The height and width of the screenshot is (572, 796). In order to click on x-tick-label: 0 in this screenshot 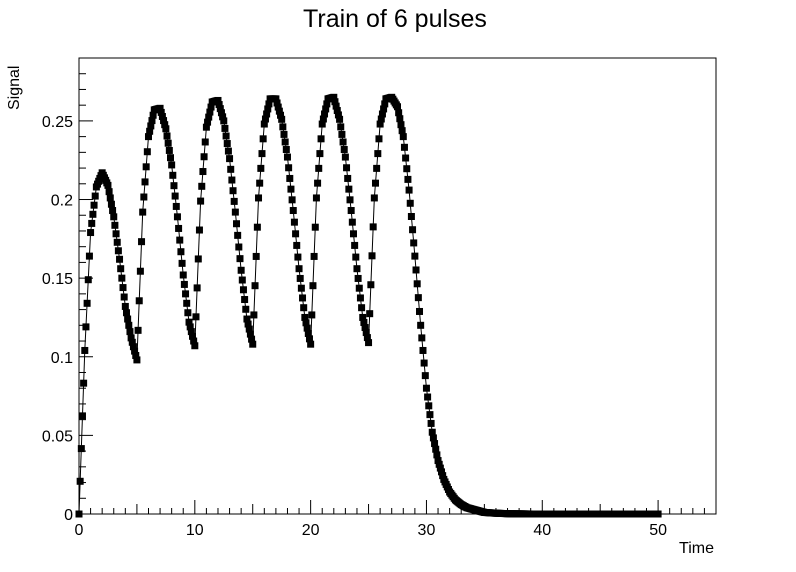, I will do `click(79, 530)`.